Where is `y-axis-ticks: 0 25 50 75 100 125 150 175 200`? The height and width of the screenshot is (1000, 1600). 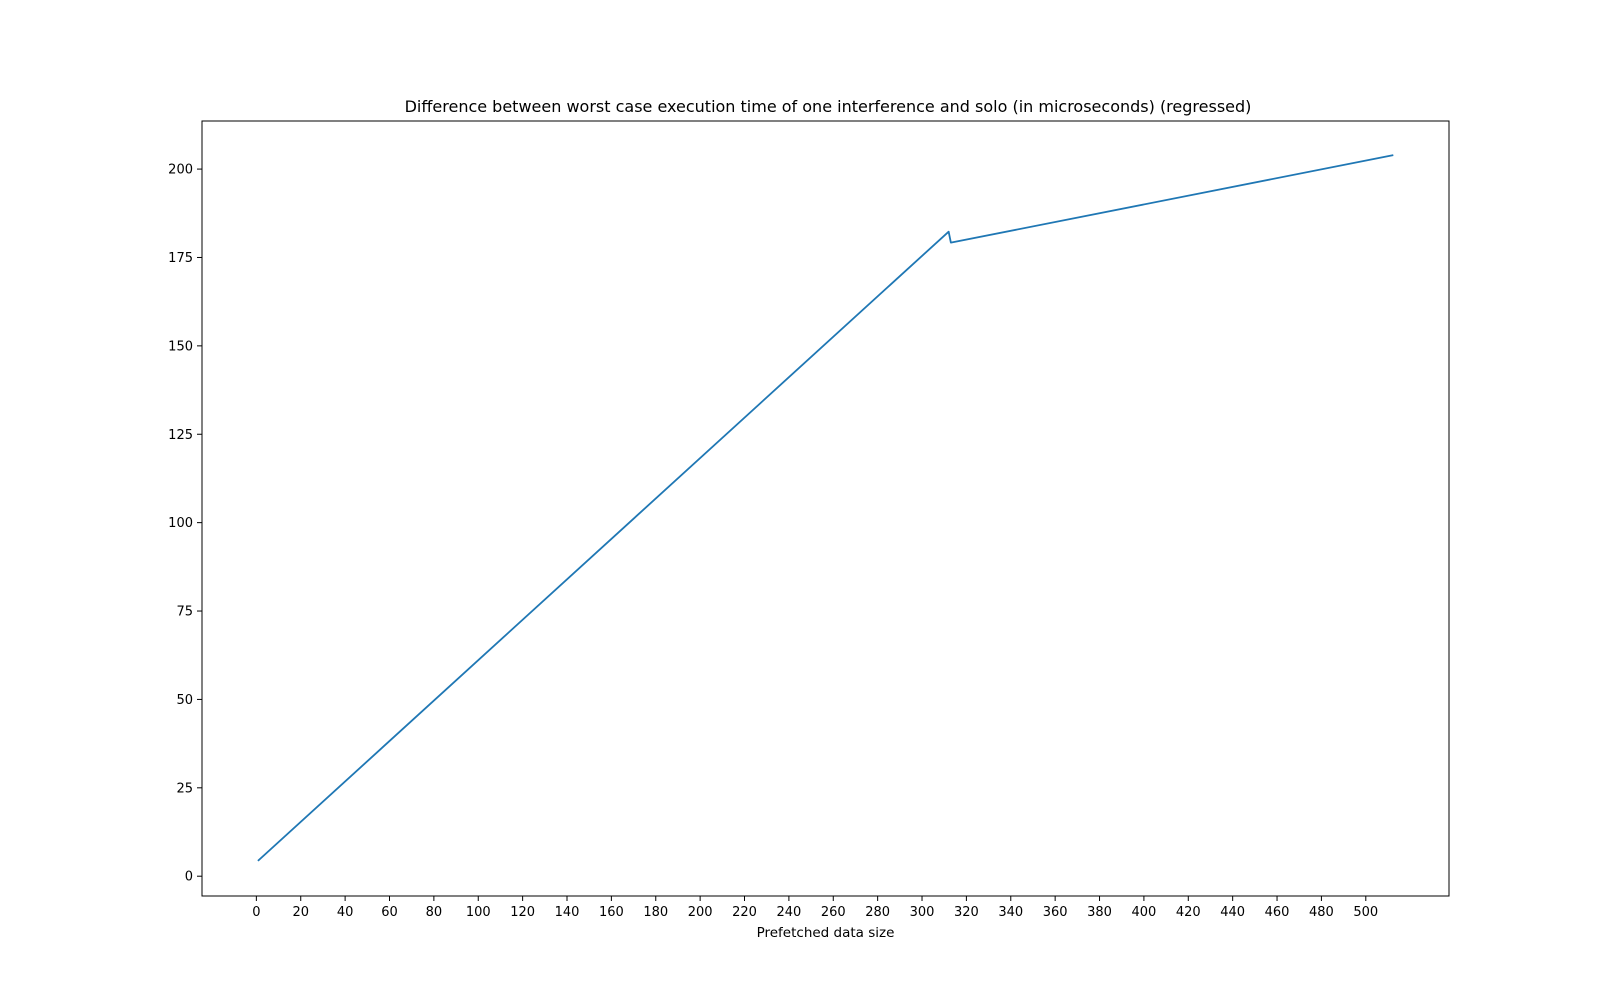 y-axis-ticks: 0 25 50 75 100 125 150 175 200 is located at coordinates (185, 524).